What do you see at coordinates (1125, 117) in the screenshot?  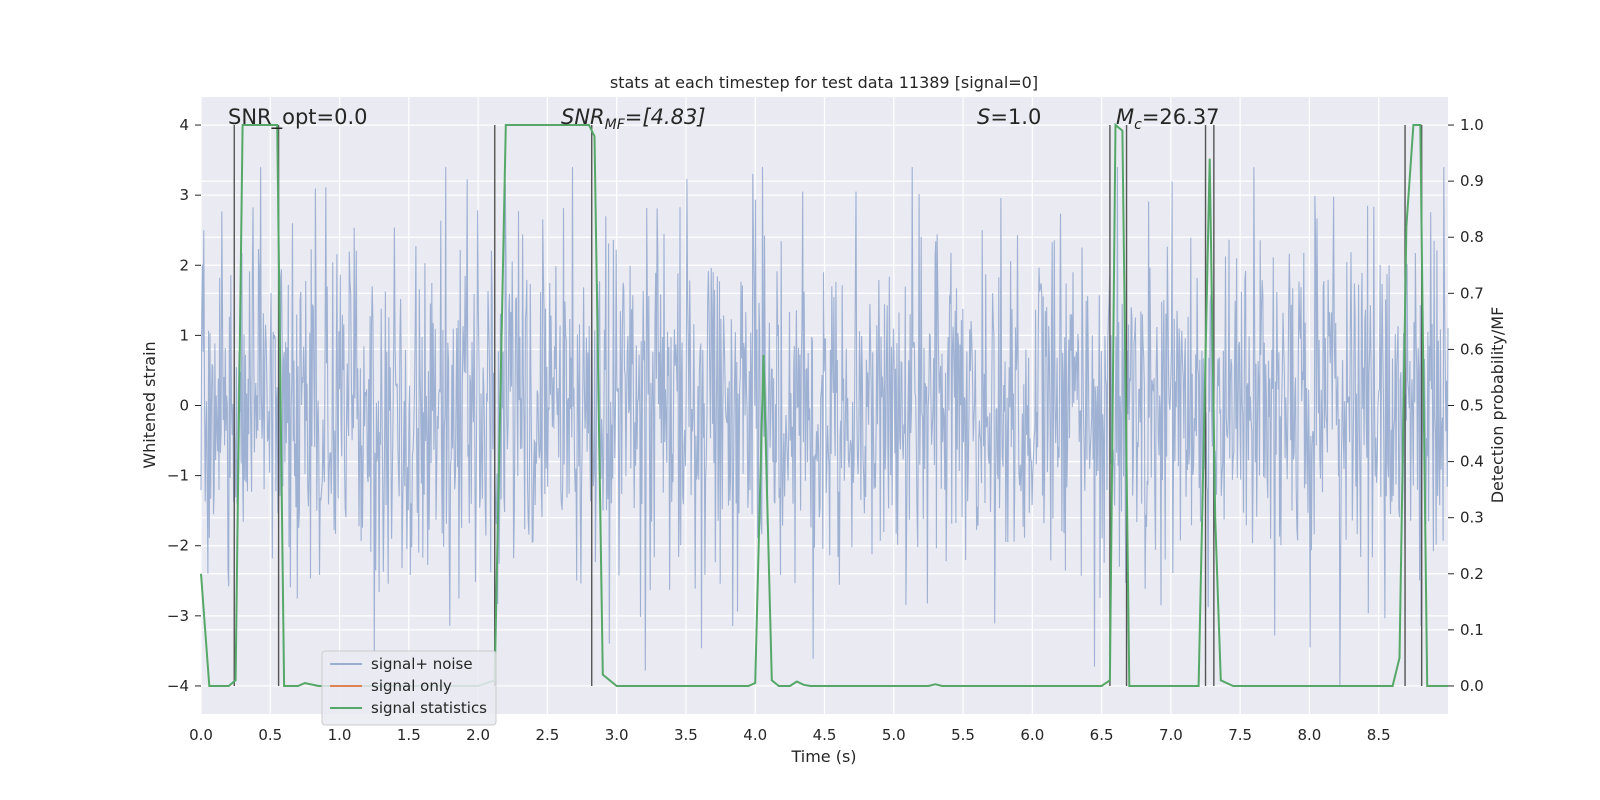 I see `annotation-mc-main: M` at bounding box center [1125, 117].